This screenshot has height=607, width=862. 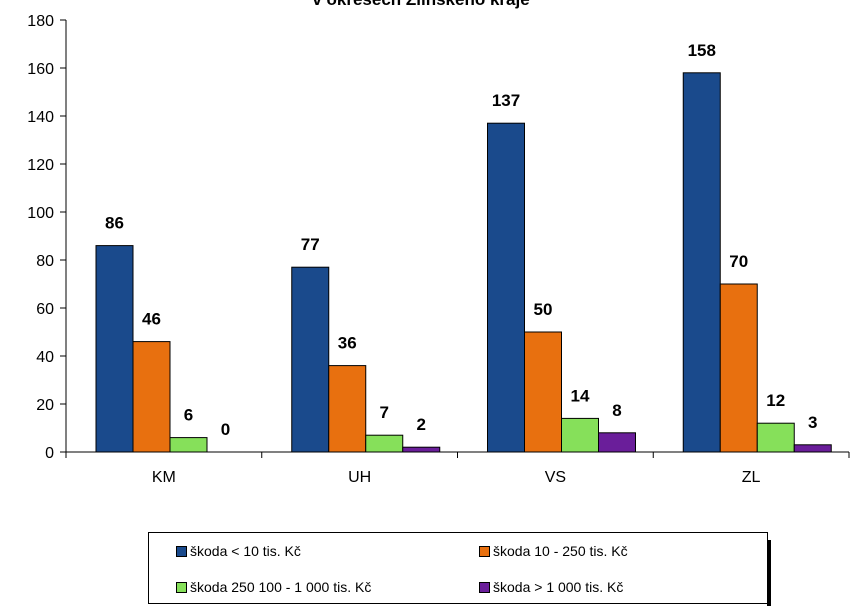 I want to click on data-label-vs-series-3: 14, so click(x=580, y=395).